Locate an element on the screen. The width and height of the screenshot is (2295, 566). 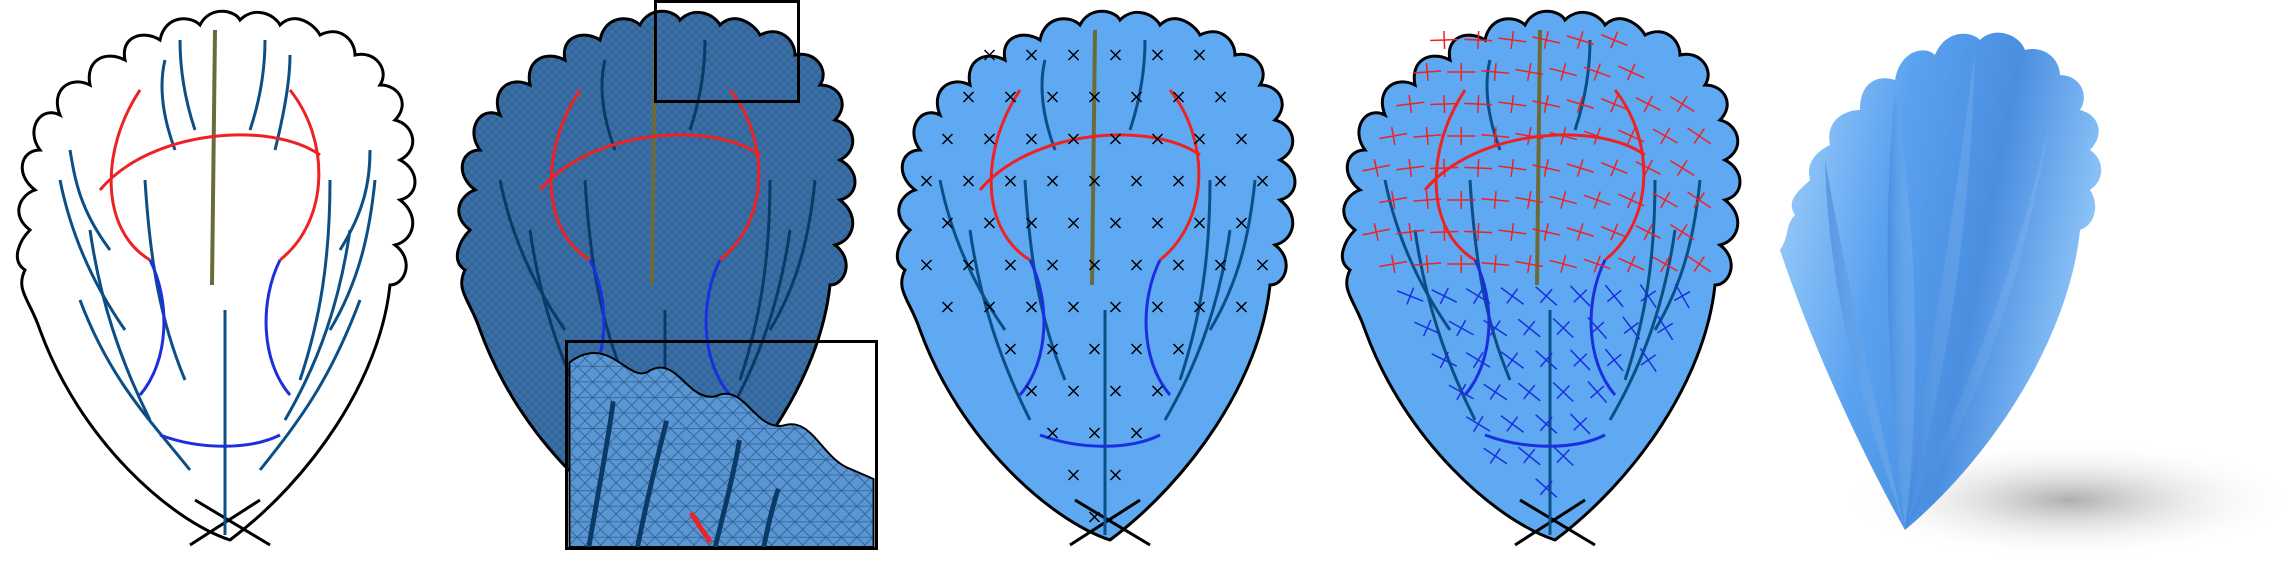
midrib-vein is located at coordinates (213, 157).